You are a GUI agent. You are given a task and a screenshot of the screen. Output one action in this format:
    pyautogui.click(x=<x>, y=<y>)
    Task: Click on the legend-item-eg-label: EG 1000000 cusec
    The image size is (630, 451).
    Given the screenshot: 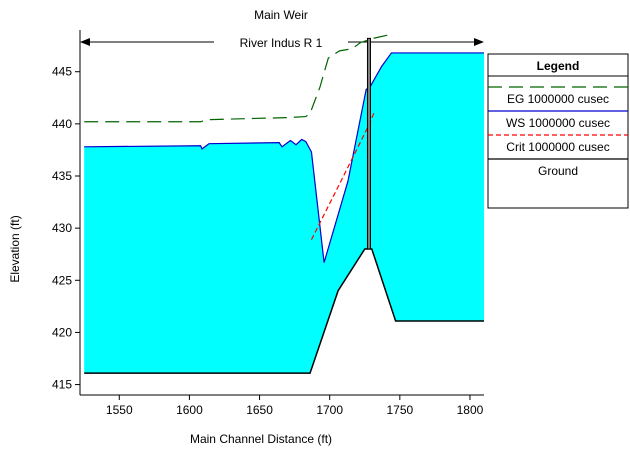 What is the action you would take?
    pyautogui.click(x=558, y=99)
    